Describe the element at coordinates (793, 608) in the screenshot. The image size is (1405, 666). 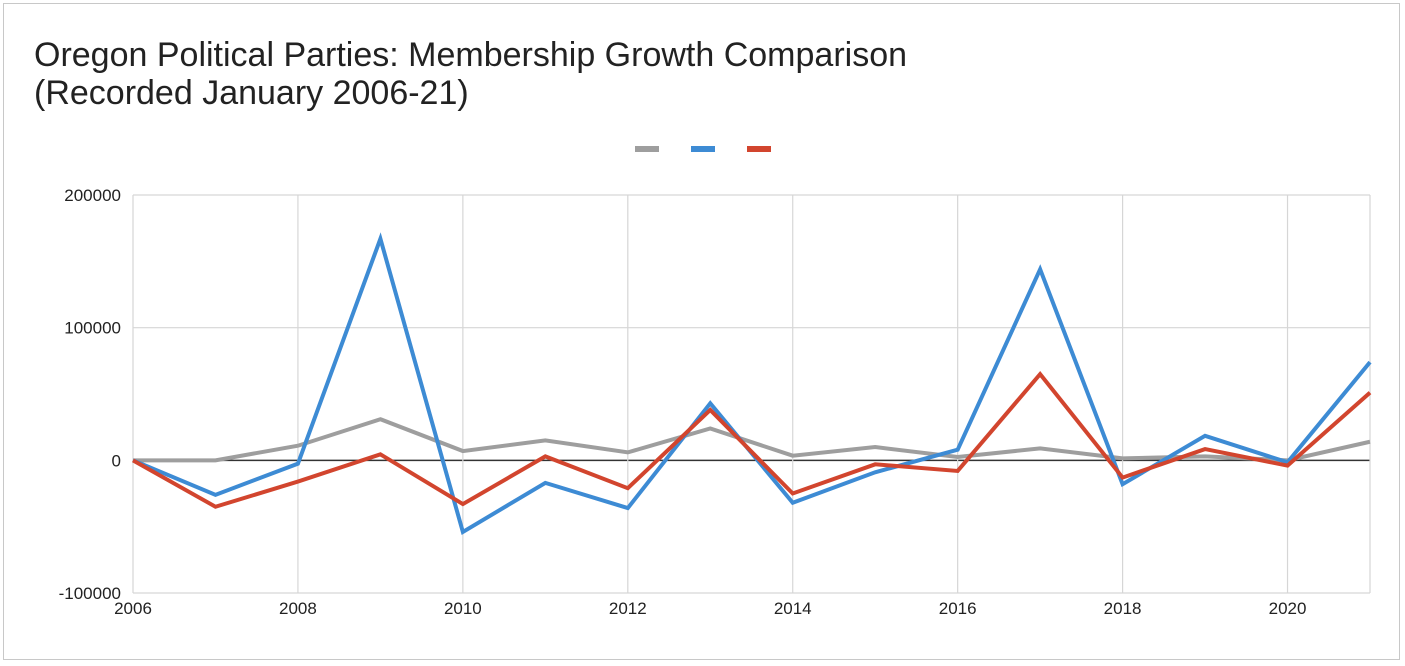
I see `x-tick-label: 2014` at that location.